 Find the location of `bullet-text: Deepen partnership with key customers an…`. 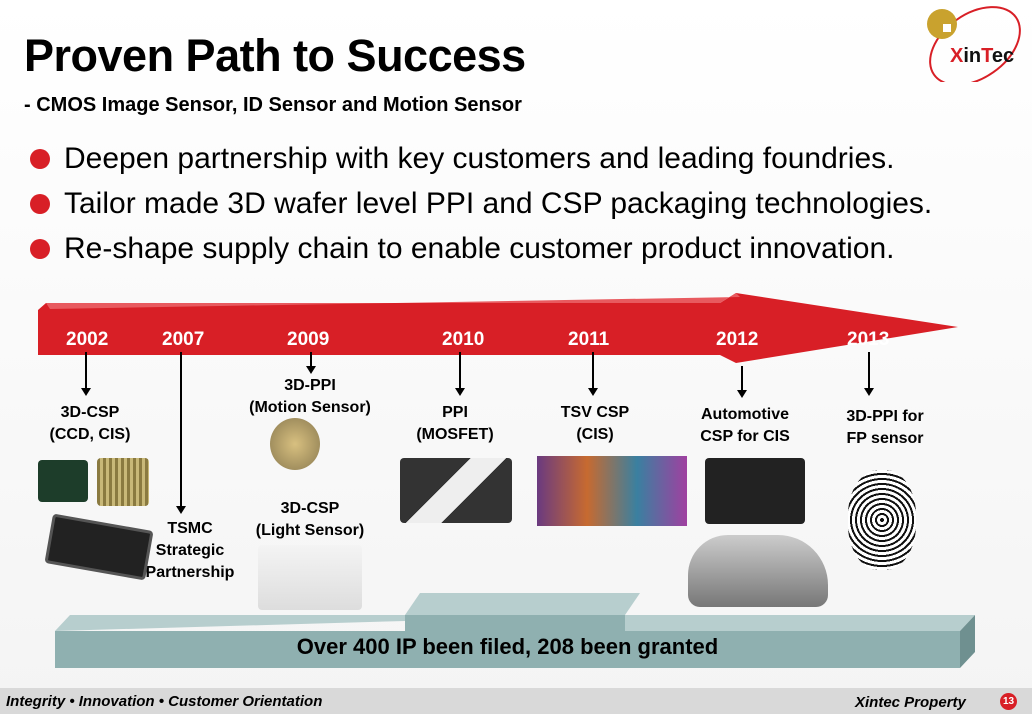

bullet-text: Deepen partnership with key customers an… is located at coordinates (479, 158).